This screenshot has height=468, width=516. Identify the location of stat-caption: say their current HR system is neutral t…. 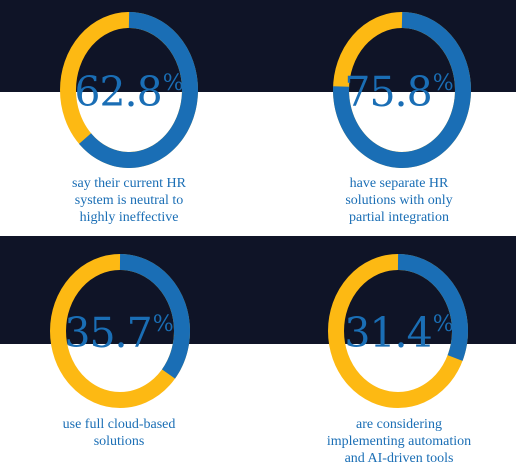
(129, 200).